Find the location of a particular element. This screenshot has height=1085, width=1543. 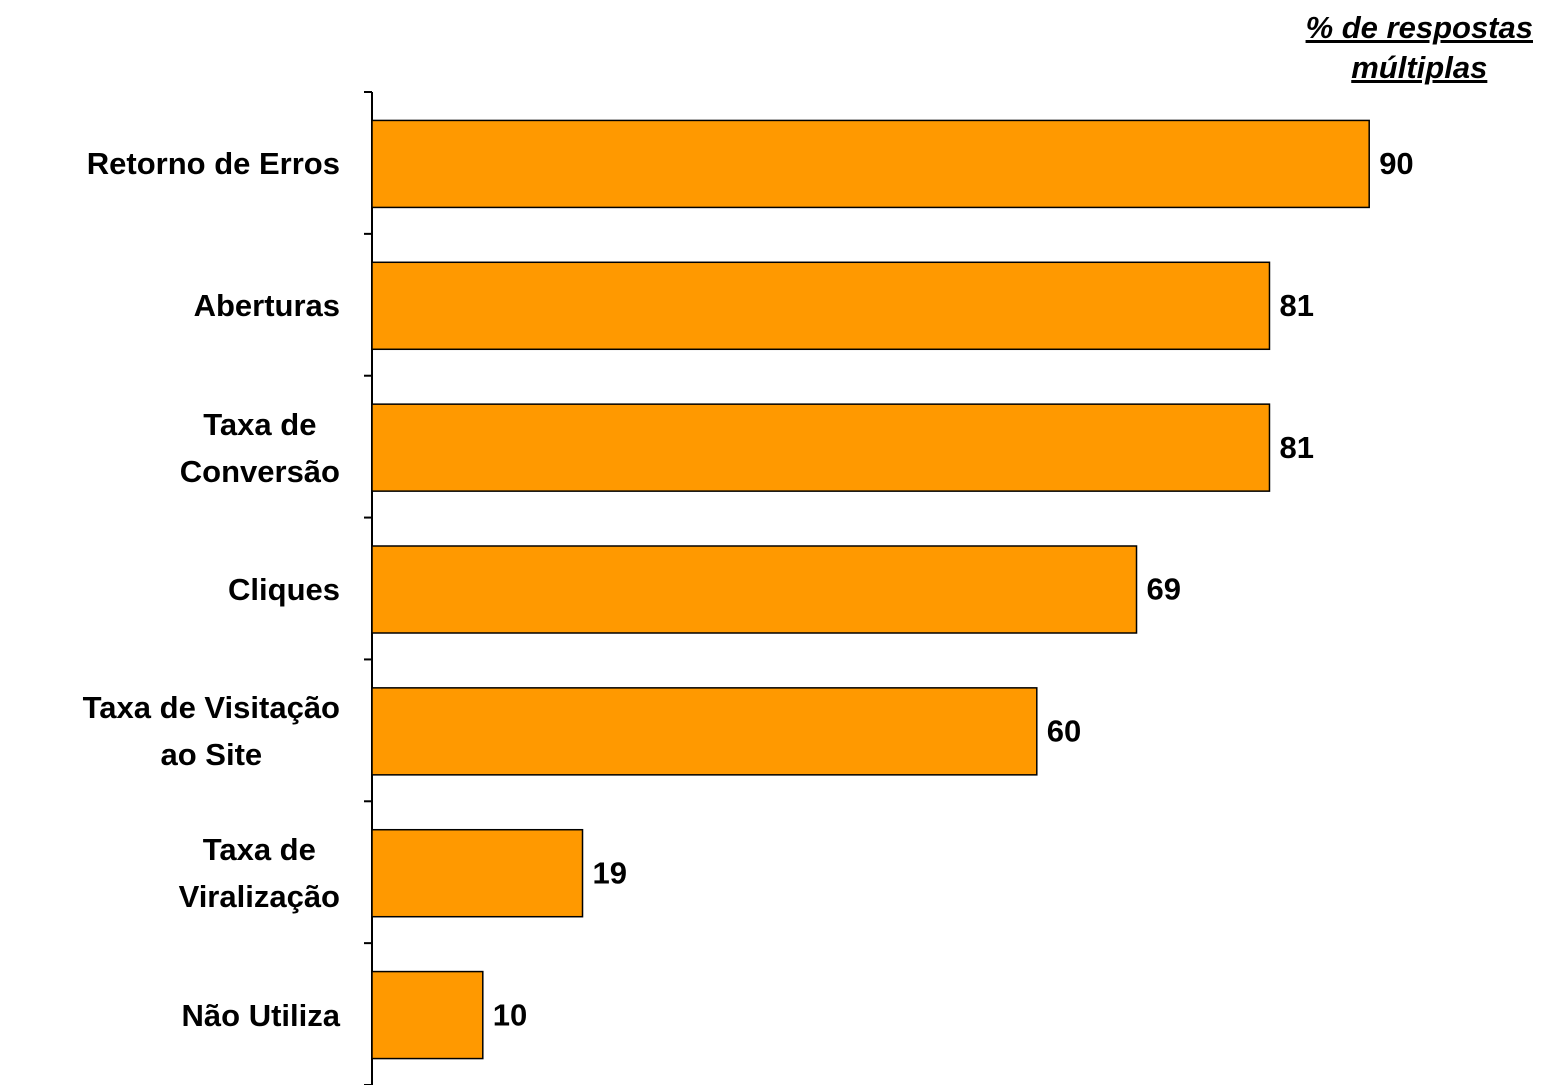

category-label: Taxa de Visitação ao Site is located at coordinates (211, 731).